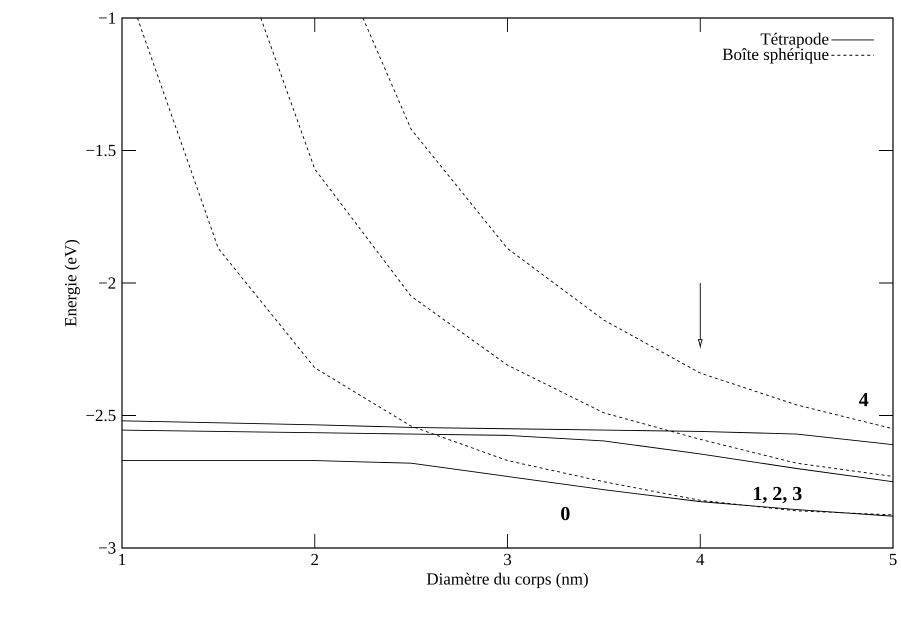 This screenshot has height=628, width=901. I want to click on annotation: 0, so click(565, 513).